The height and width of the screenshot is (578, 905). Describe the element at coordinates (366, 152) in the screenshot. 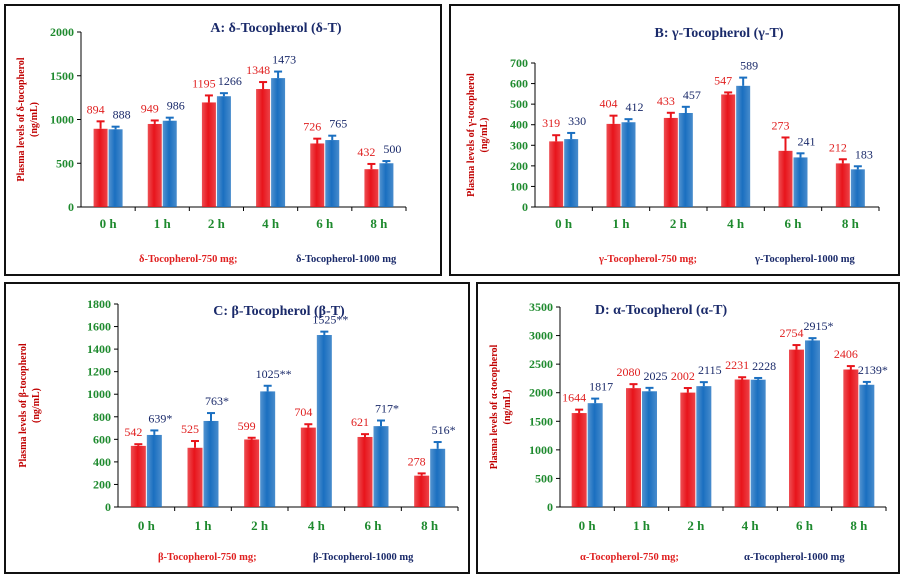

I see `data-label: 432` at that location.